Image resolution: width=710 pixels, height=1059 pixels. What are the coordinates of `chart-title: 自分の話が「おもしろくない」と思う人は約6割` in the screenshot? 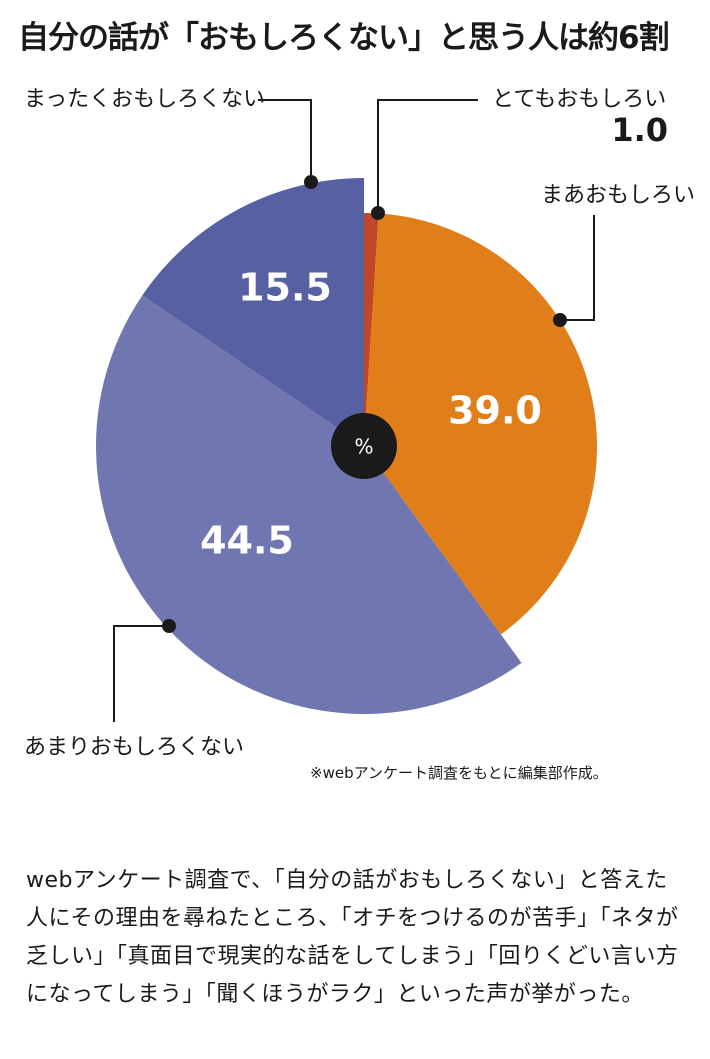 It's located at (344, 38).